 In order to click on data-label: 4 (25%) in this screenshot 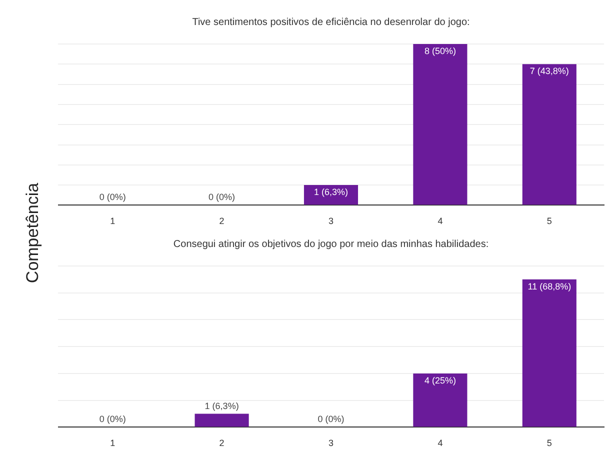, I will do `click(440, 380)`.